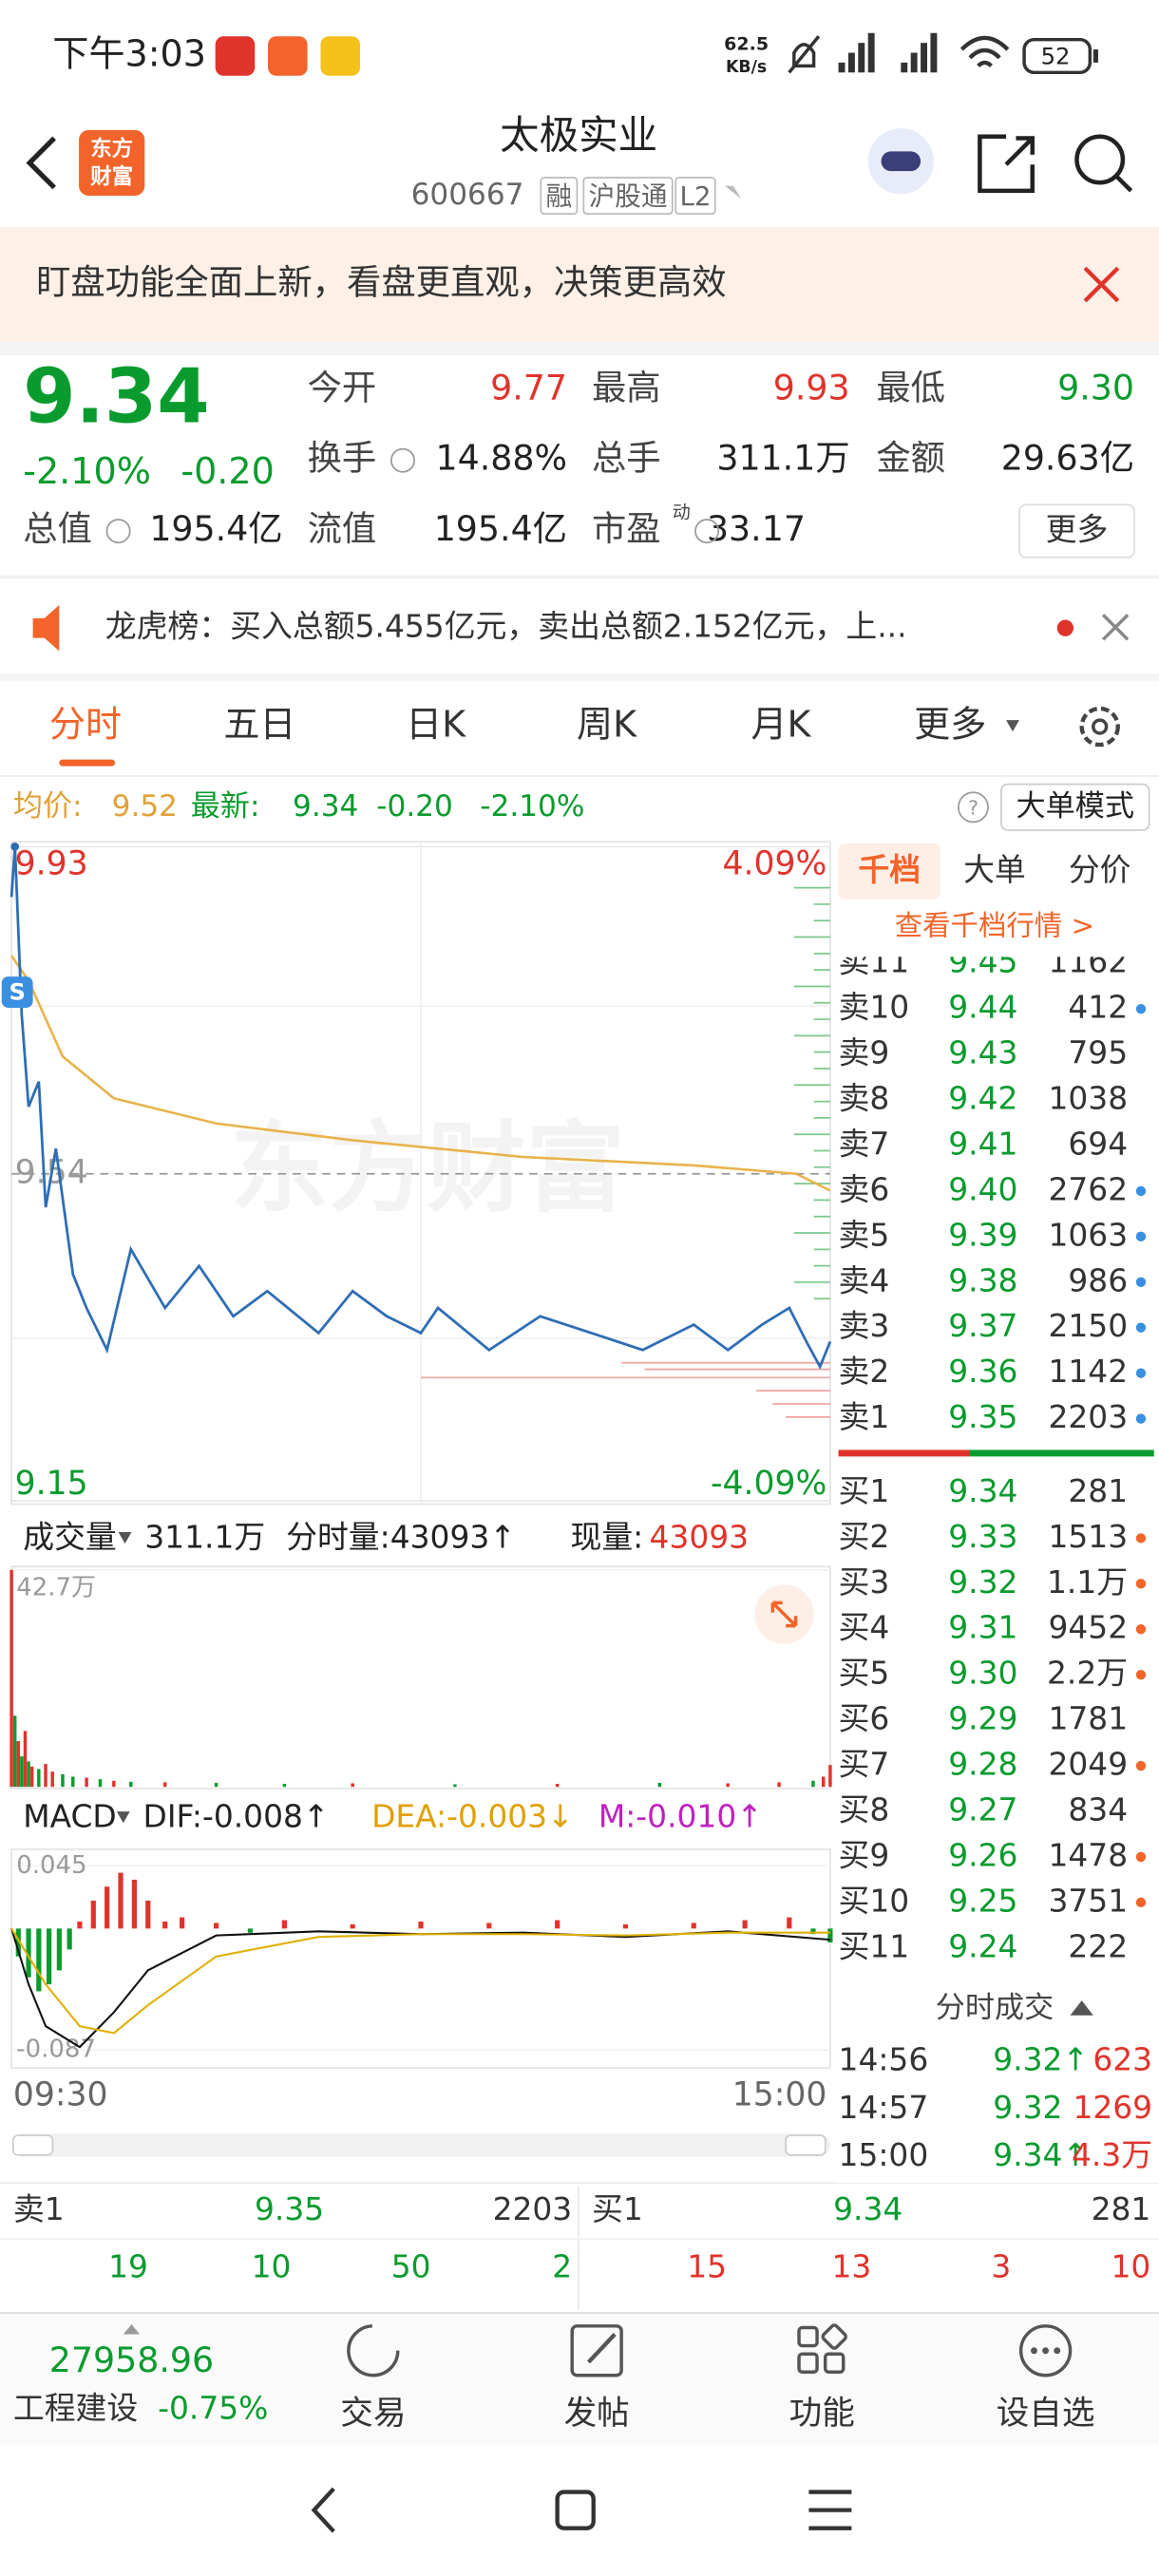 The height and width of the screenshot is (2576, 1159). I want to click on field-label: 总值, so click(57, 528).